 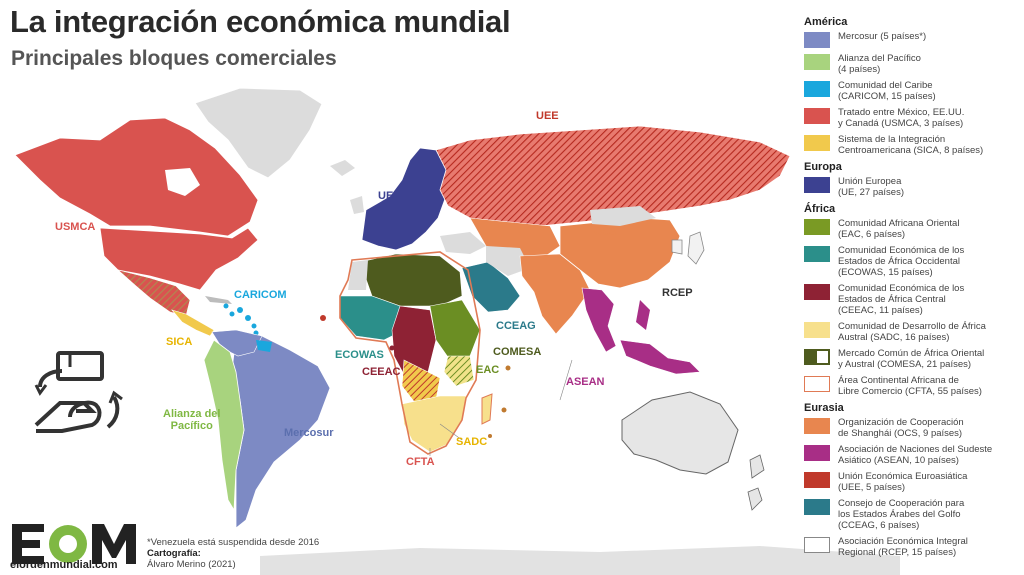 I want to click on map-label-uee: UEE, so click(x=547, y=116).